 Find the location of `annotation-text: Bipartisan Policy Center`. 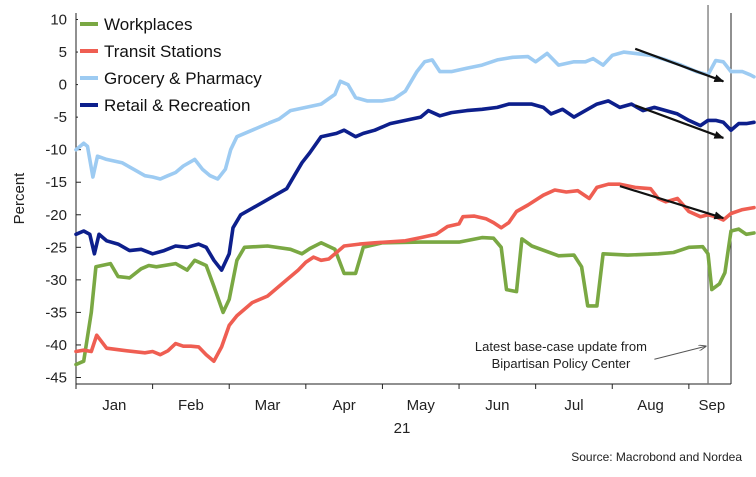

annotation-text: Bipartisan Policy Center is located at coordinates (561, 363).